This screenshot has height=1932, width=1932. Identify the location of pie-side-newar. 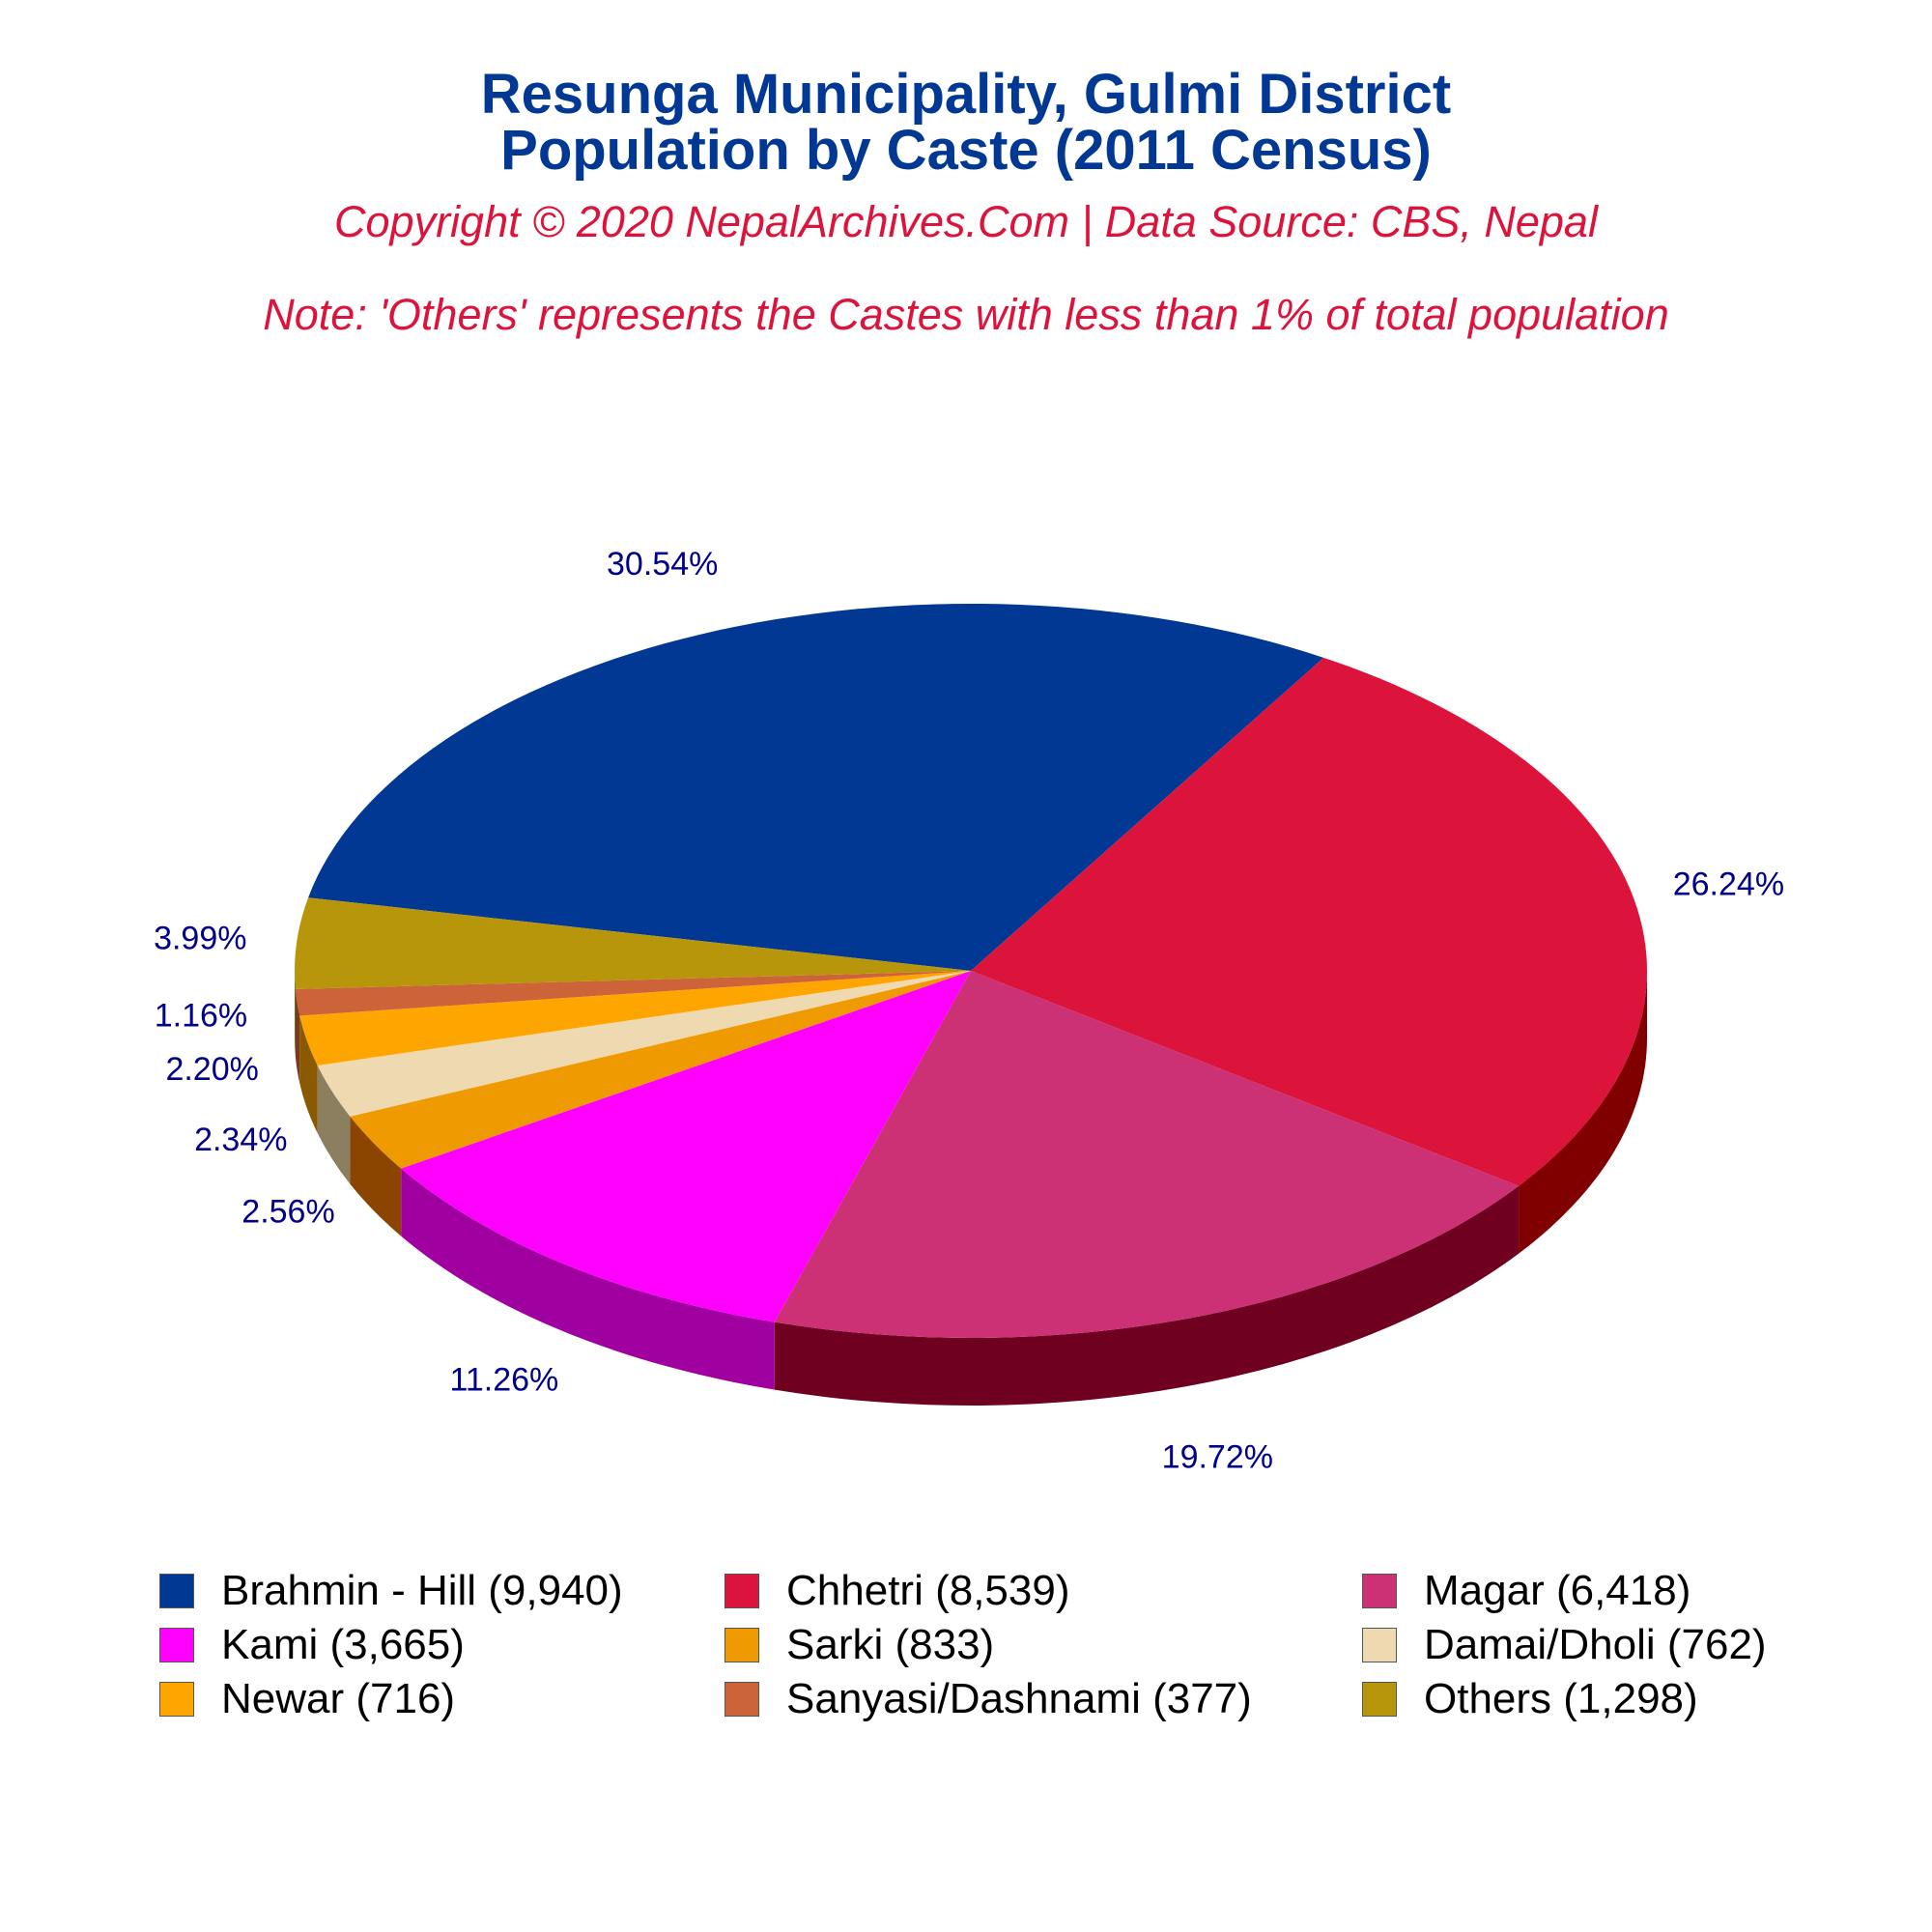
(308, 1074).